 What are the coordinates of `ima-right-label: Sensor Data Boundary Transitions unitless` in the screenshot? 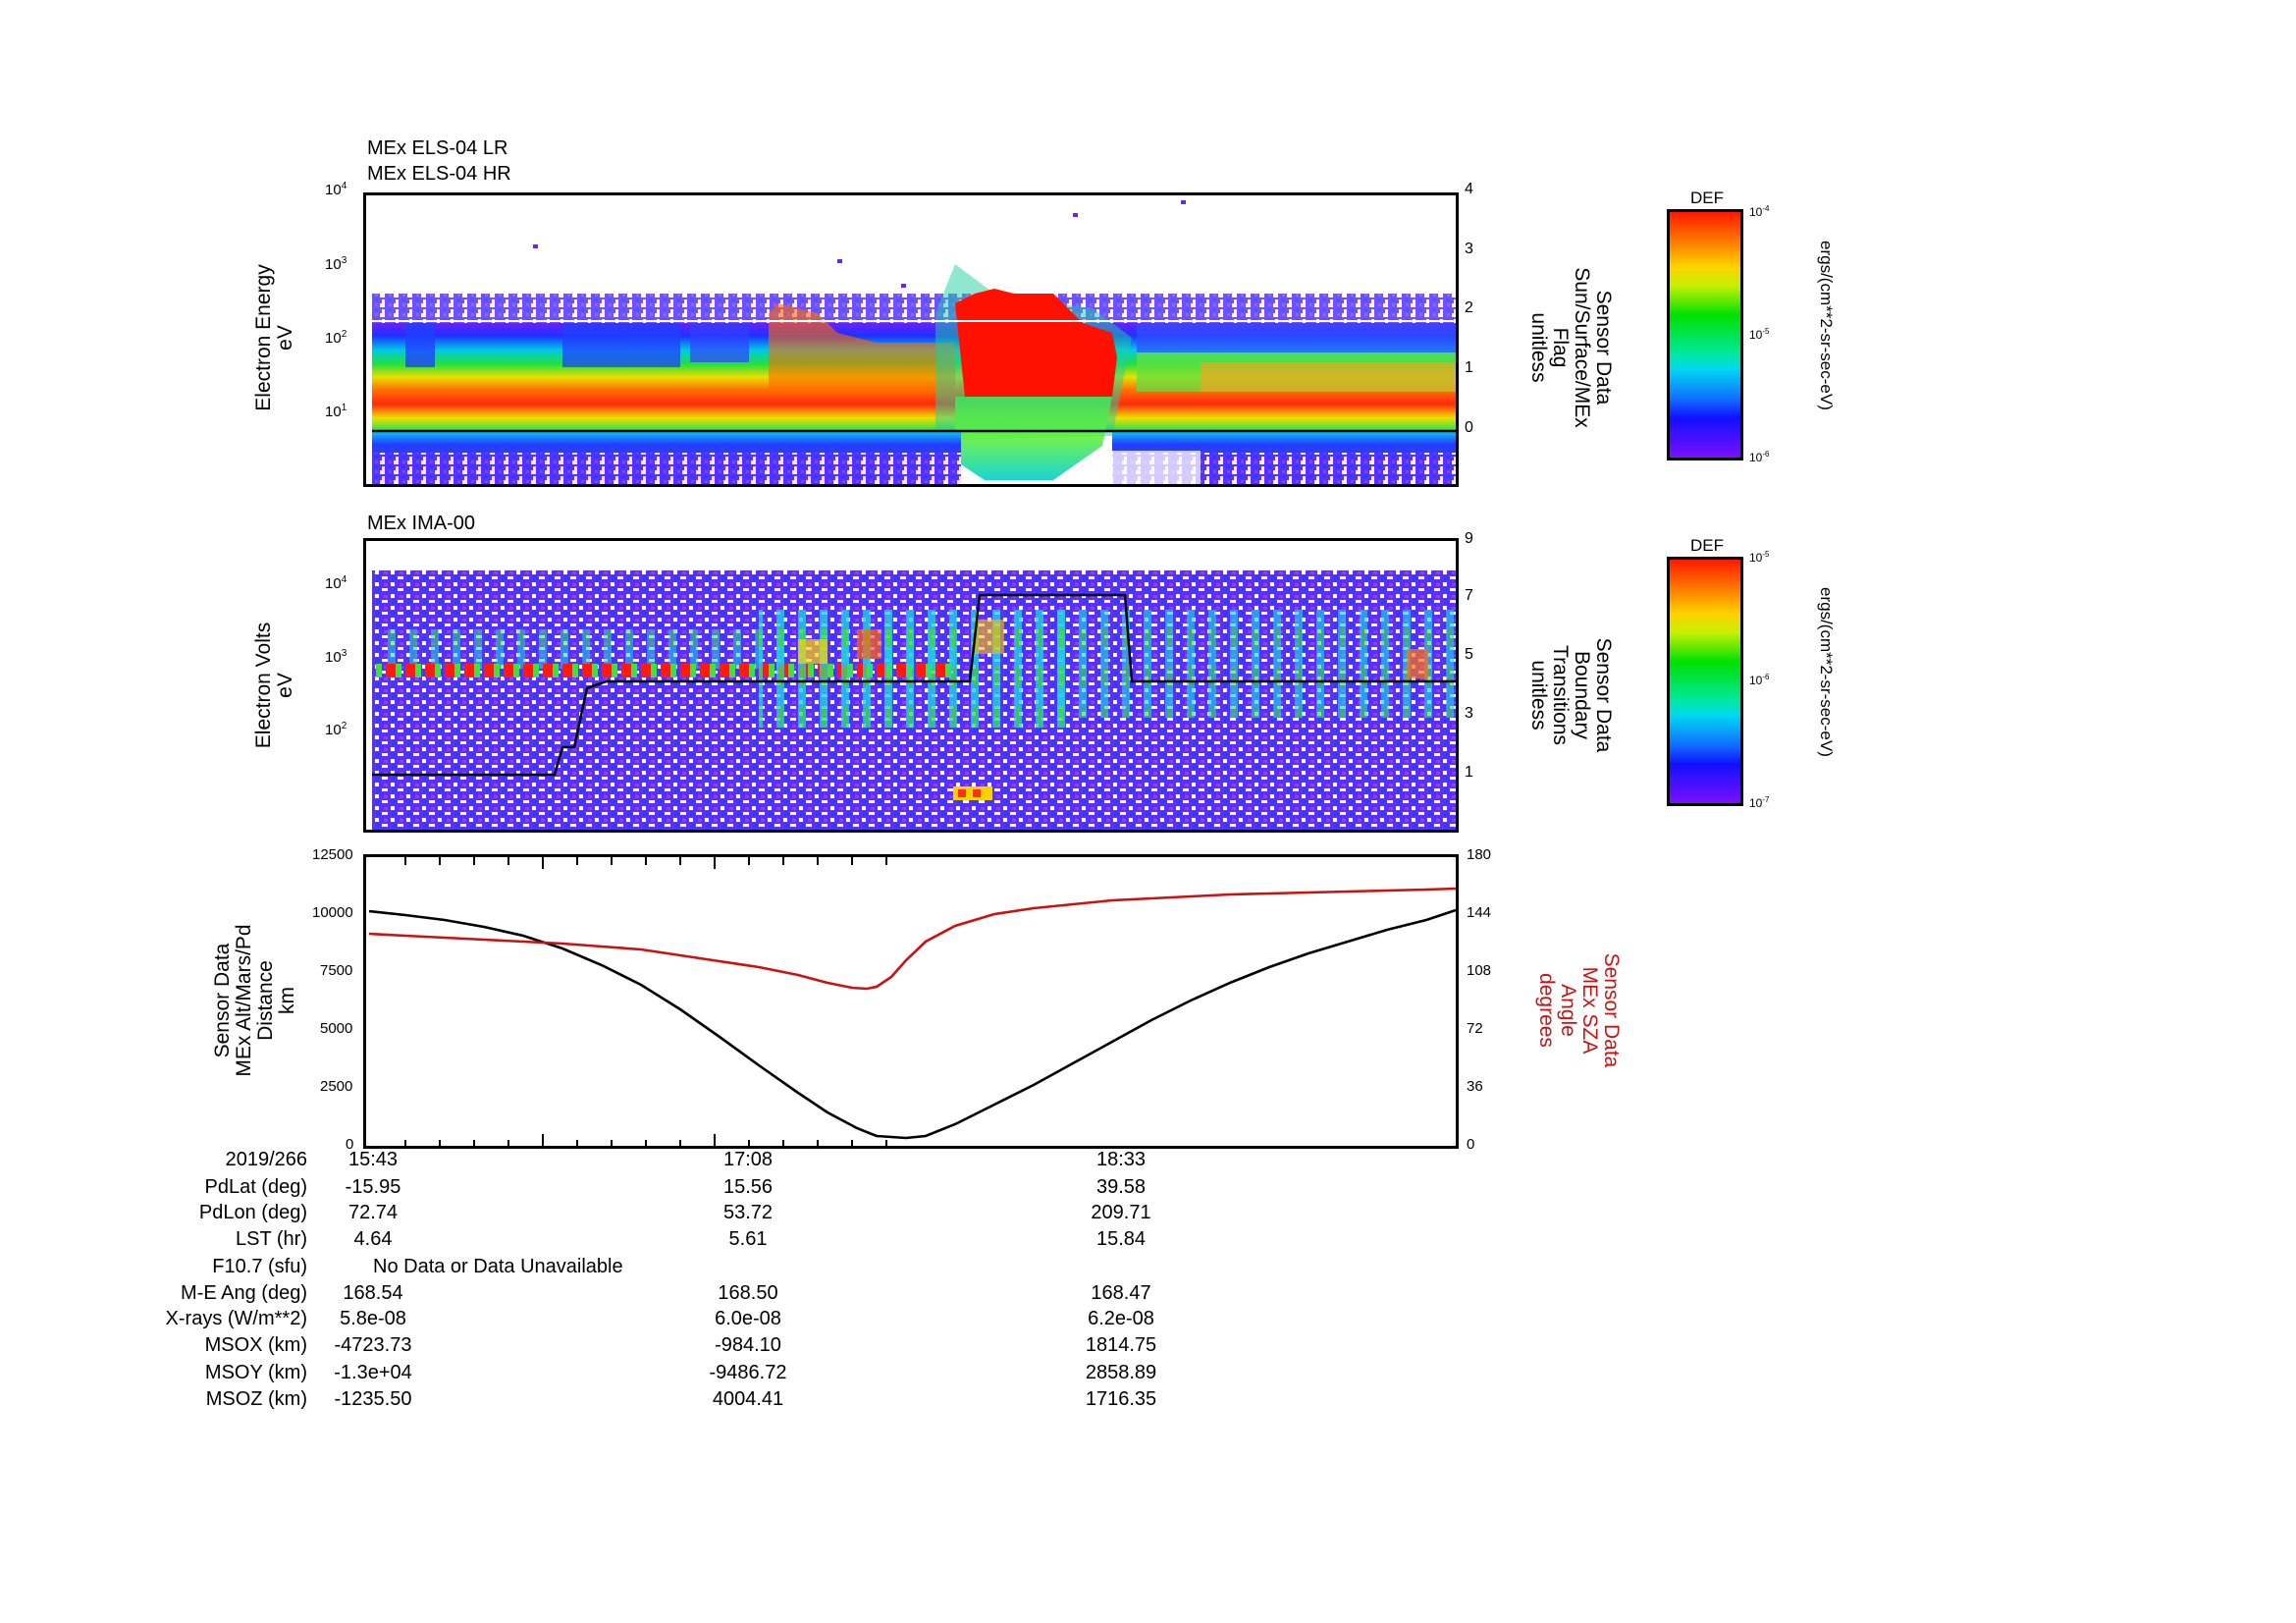 It's located at (1571, 695).